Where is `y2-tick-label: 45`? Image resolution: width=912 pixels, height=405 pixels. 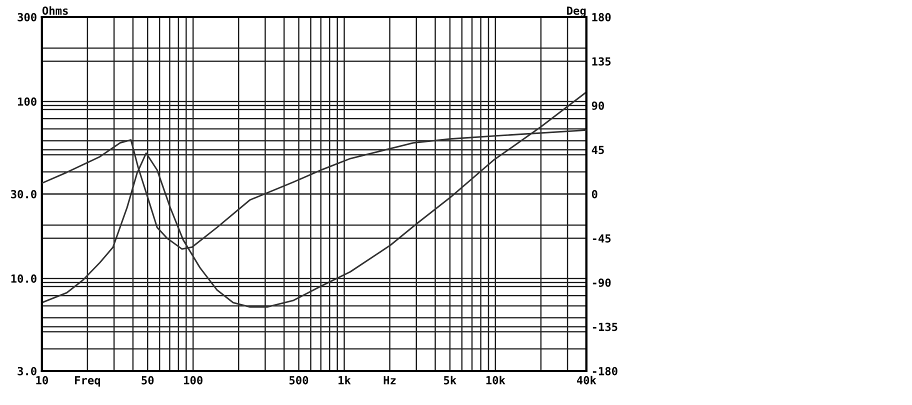
y2-tick-label: 45 is located at coordinates (598, 150).